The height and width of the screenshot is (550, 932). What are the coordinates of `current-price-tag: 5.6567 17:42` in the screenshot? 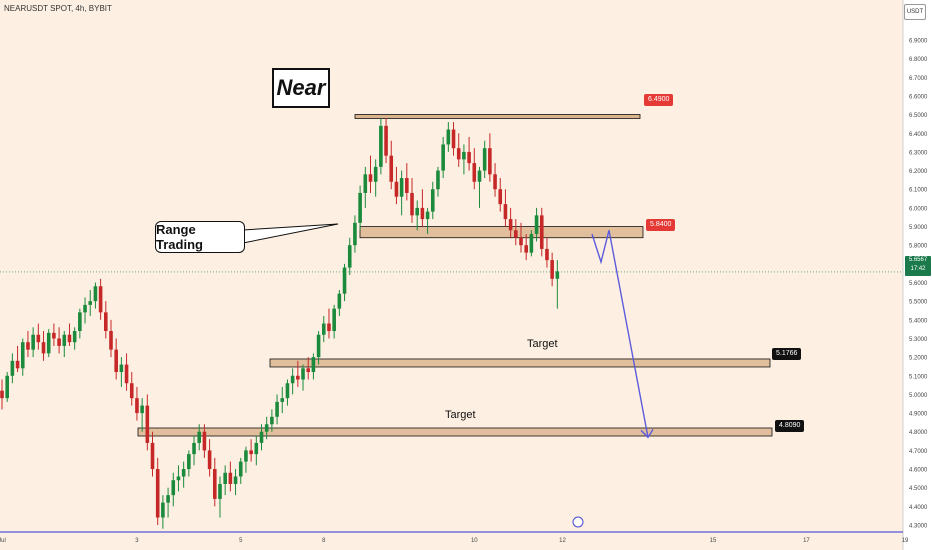 It's located at (918, 266).